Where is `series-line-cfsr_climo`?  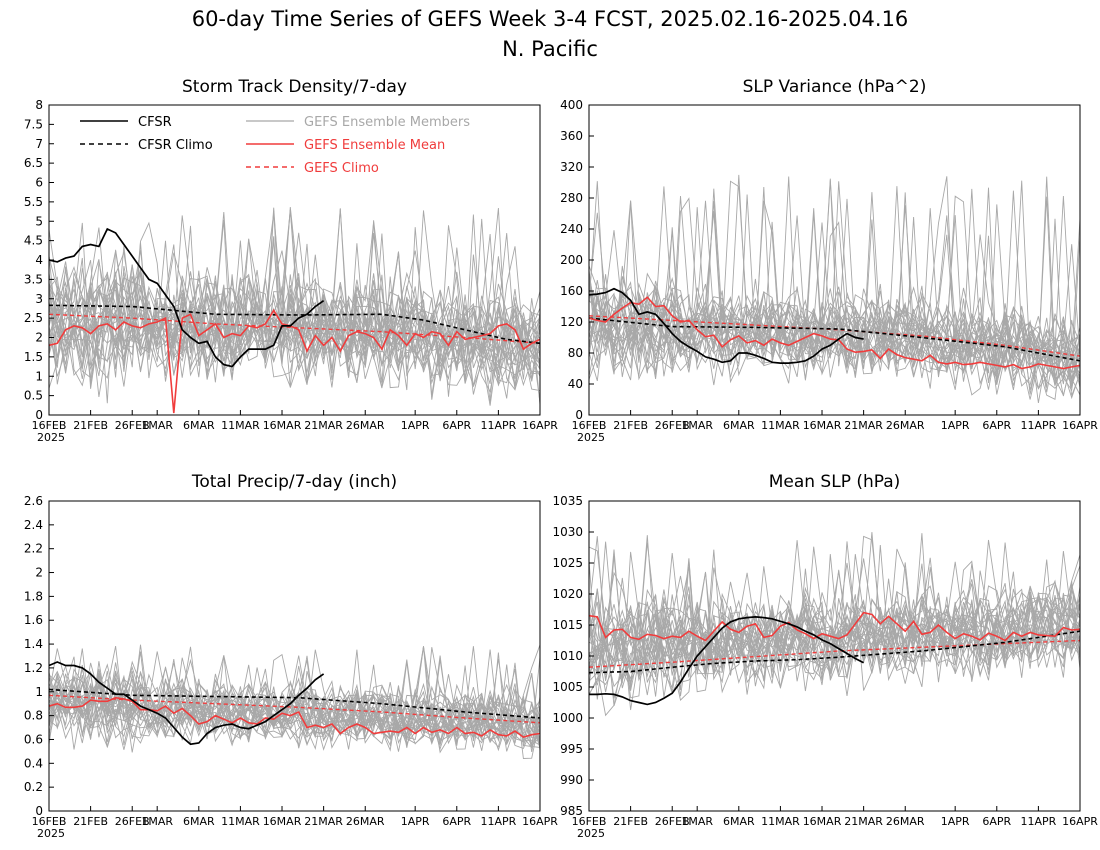 series-line-cfsr_climo is located at coordinates (294, 703).